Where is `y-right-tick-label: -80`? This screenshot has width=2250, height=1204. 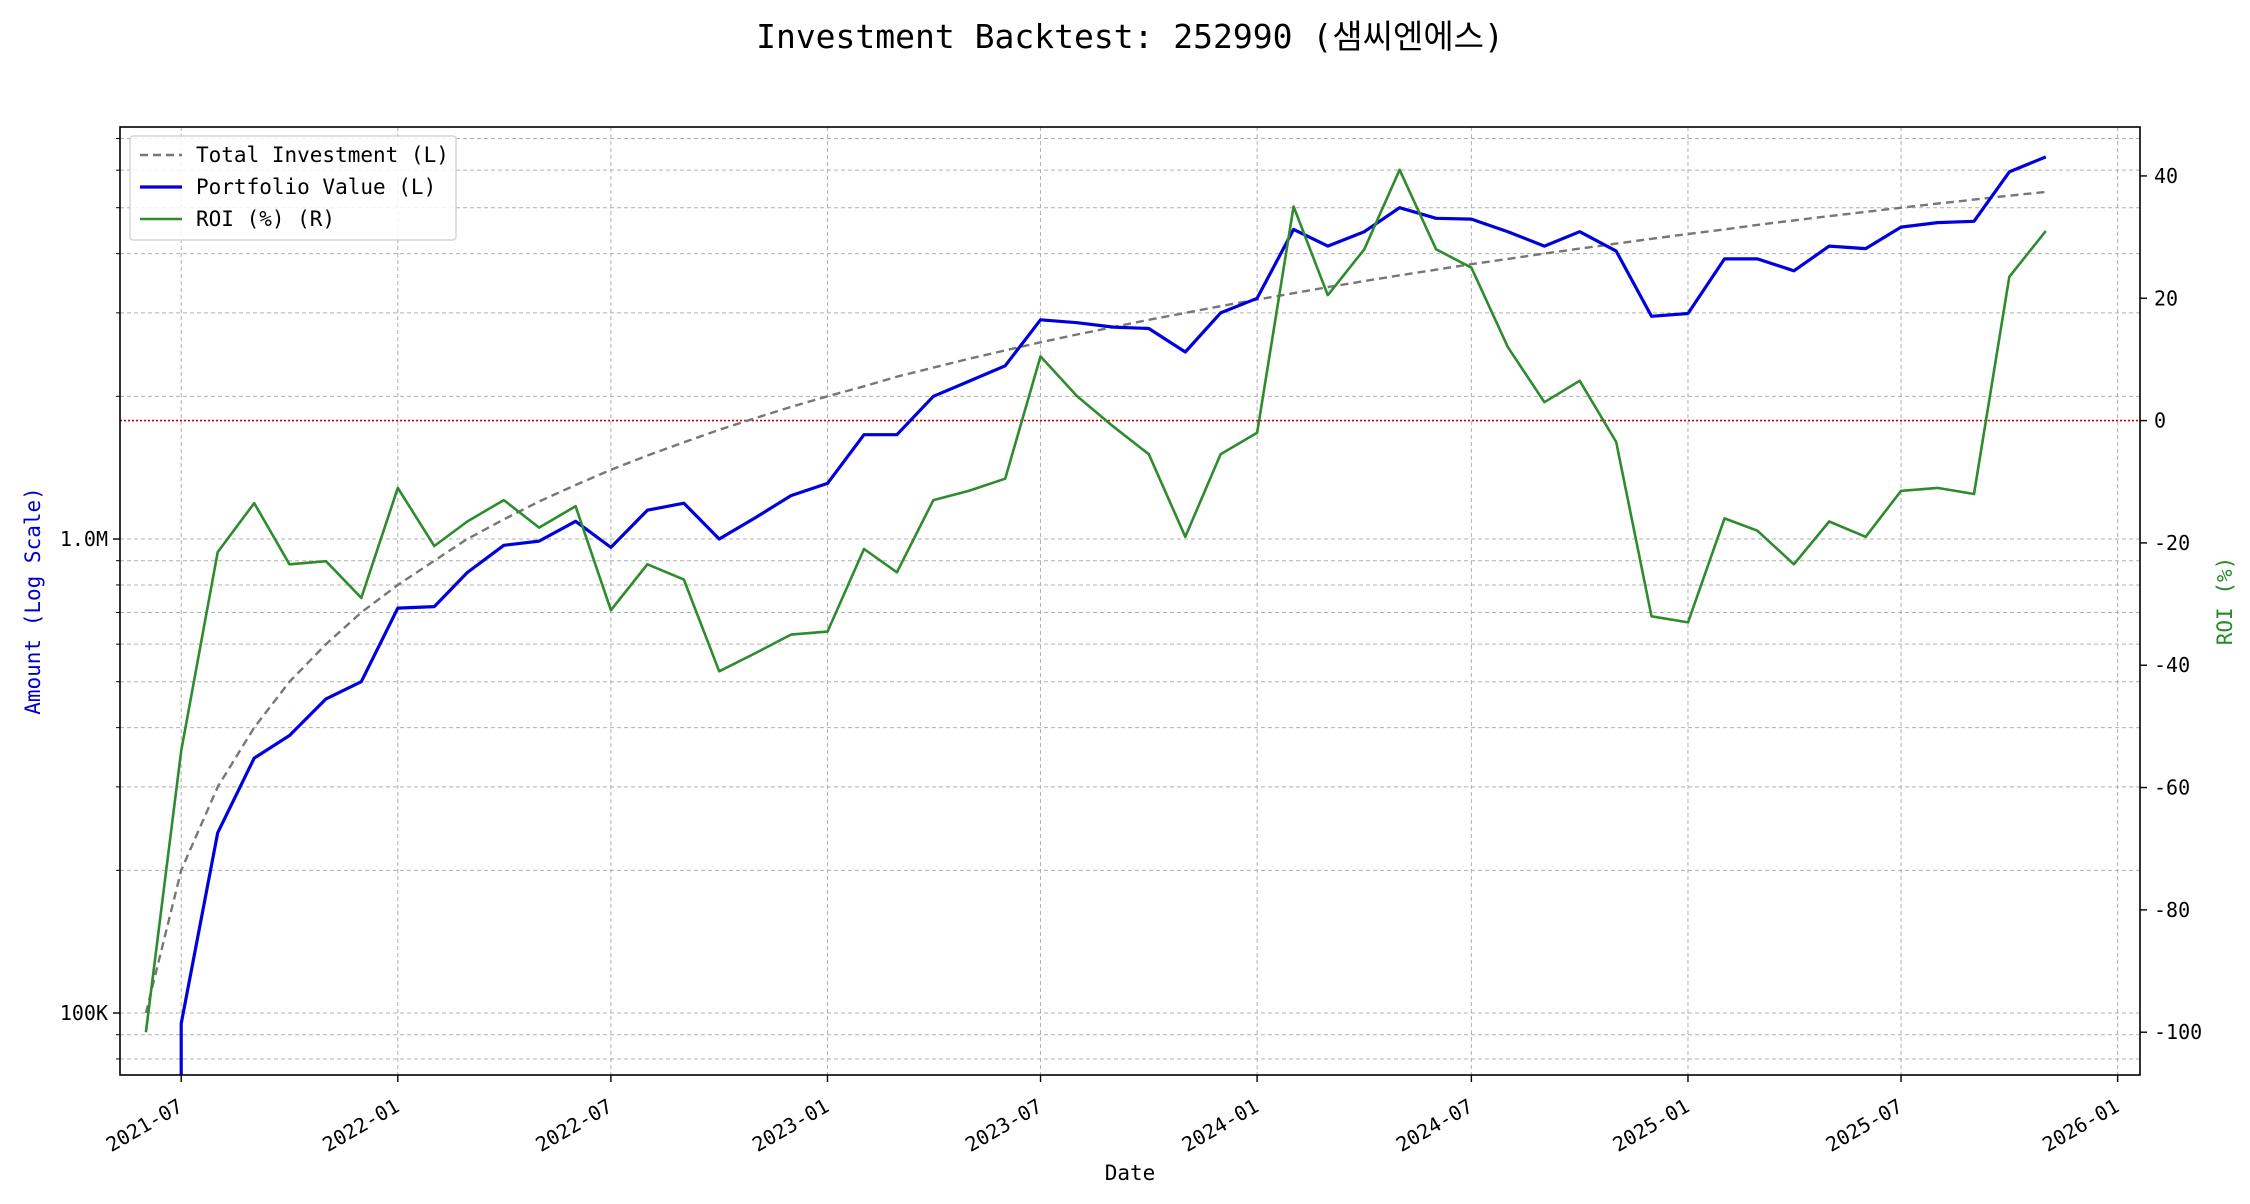 y-right-tick-label: -80 is located at coordinates (2172, 910).